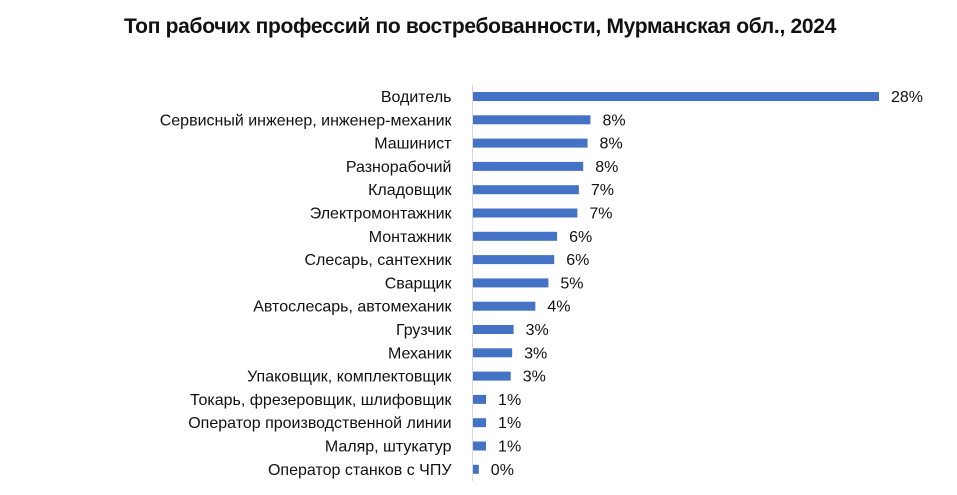 The width and height of the screenshot is (957, 495). I want to click on category-label: Упаковщик, комплектовщик, so click(349, 377).